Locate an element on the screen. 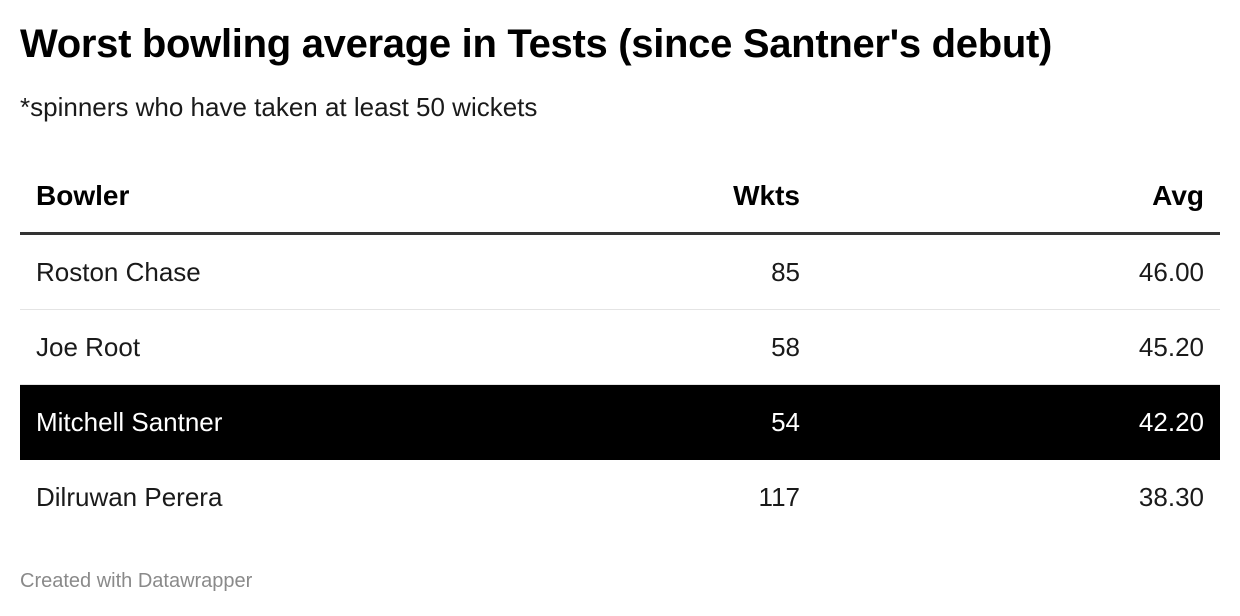 Image resolution: width=1240 pixels, height=616 pixels. table-row: Roston Chase 85 46.00 is located at coordinates (620, 272).